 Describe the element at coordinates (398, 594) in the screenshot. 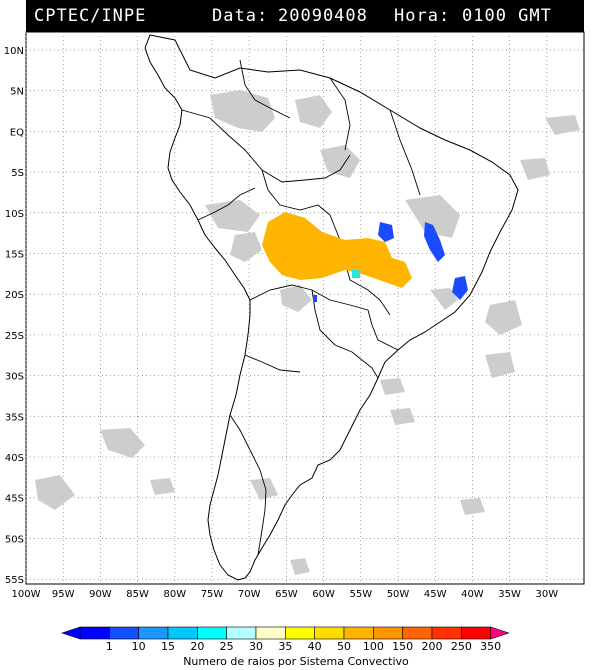

I see `lon-label: 50W` at that location.